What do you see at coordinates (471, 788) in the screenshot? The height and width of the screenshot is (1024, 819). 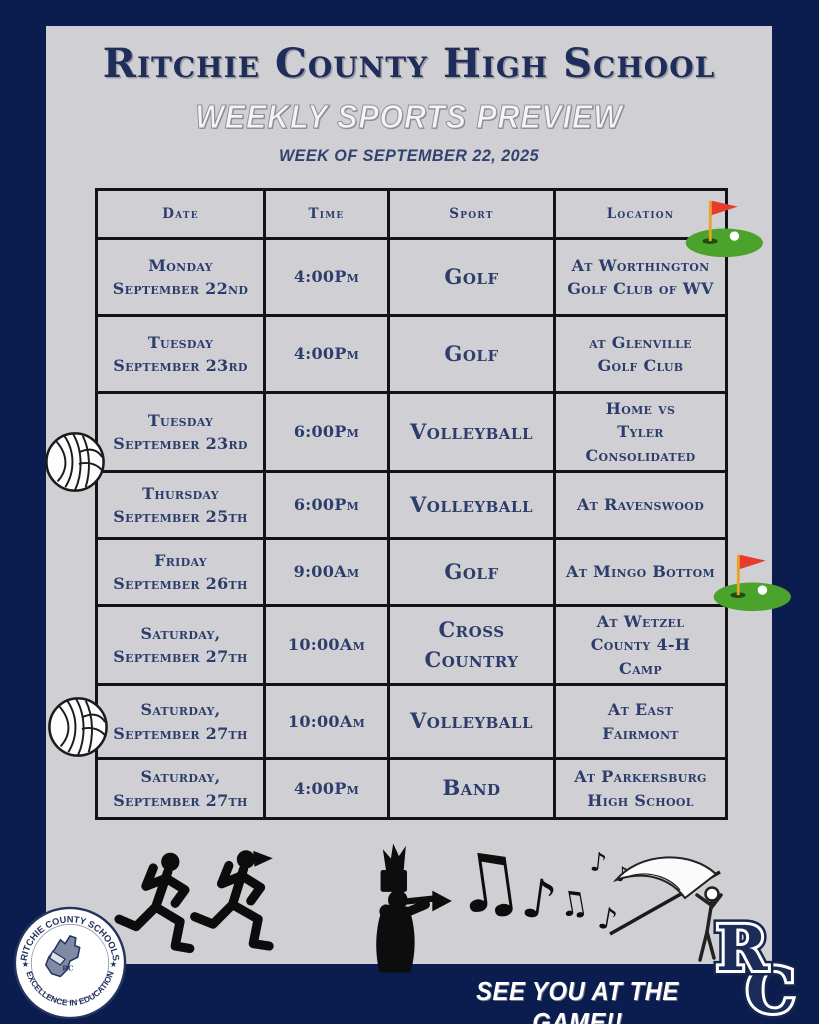 I see `cell-sport: Band` at bounding box center [471, 788].